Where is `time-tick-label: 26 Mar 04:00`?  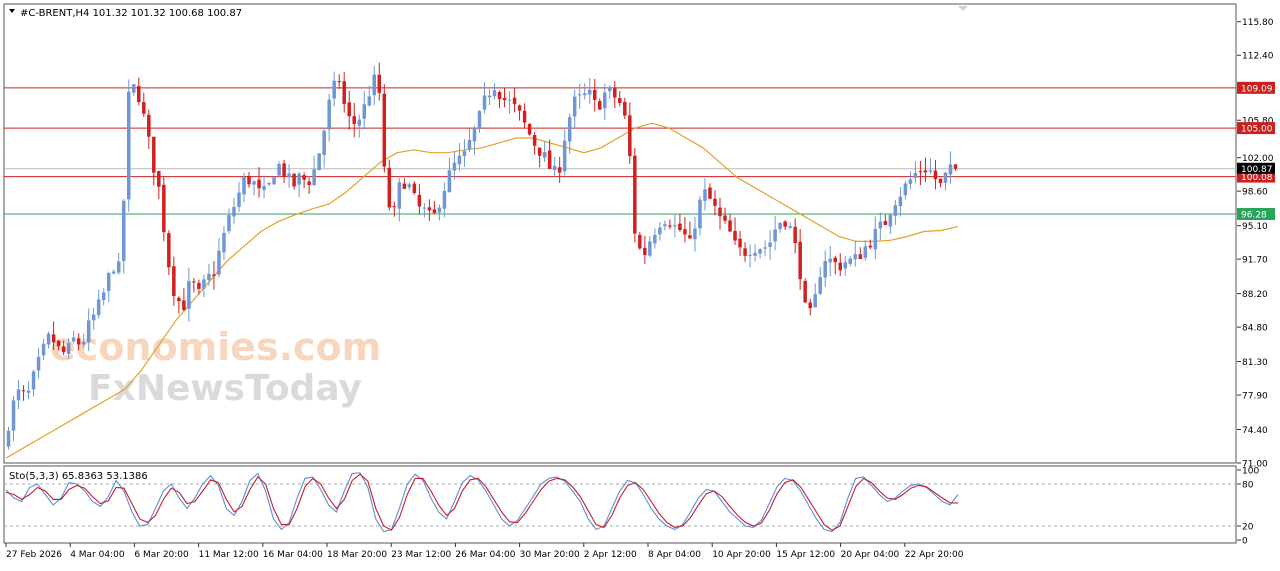
time-tick-label: 26 Mar 04:00 is located at coordinates (485, 555).